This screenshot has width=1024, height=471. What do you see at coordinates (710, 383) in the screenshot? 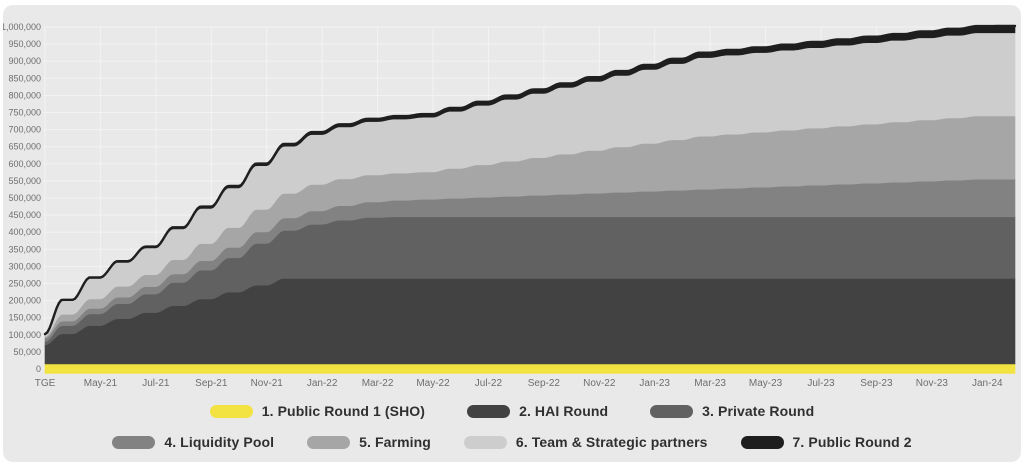
I see `x-axis-label: Mar-23` at bounding box center [710, 383].